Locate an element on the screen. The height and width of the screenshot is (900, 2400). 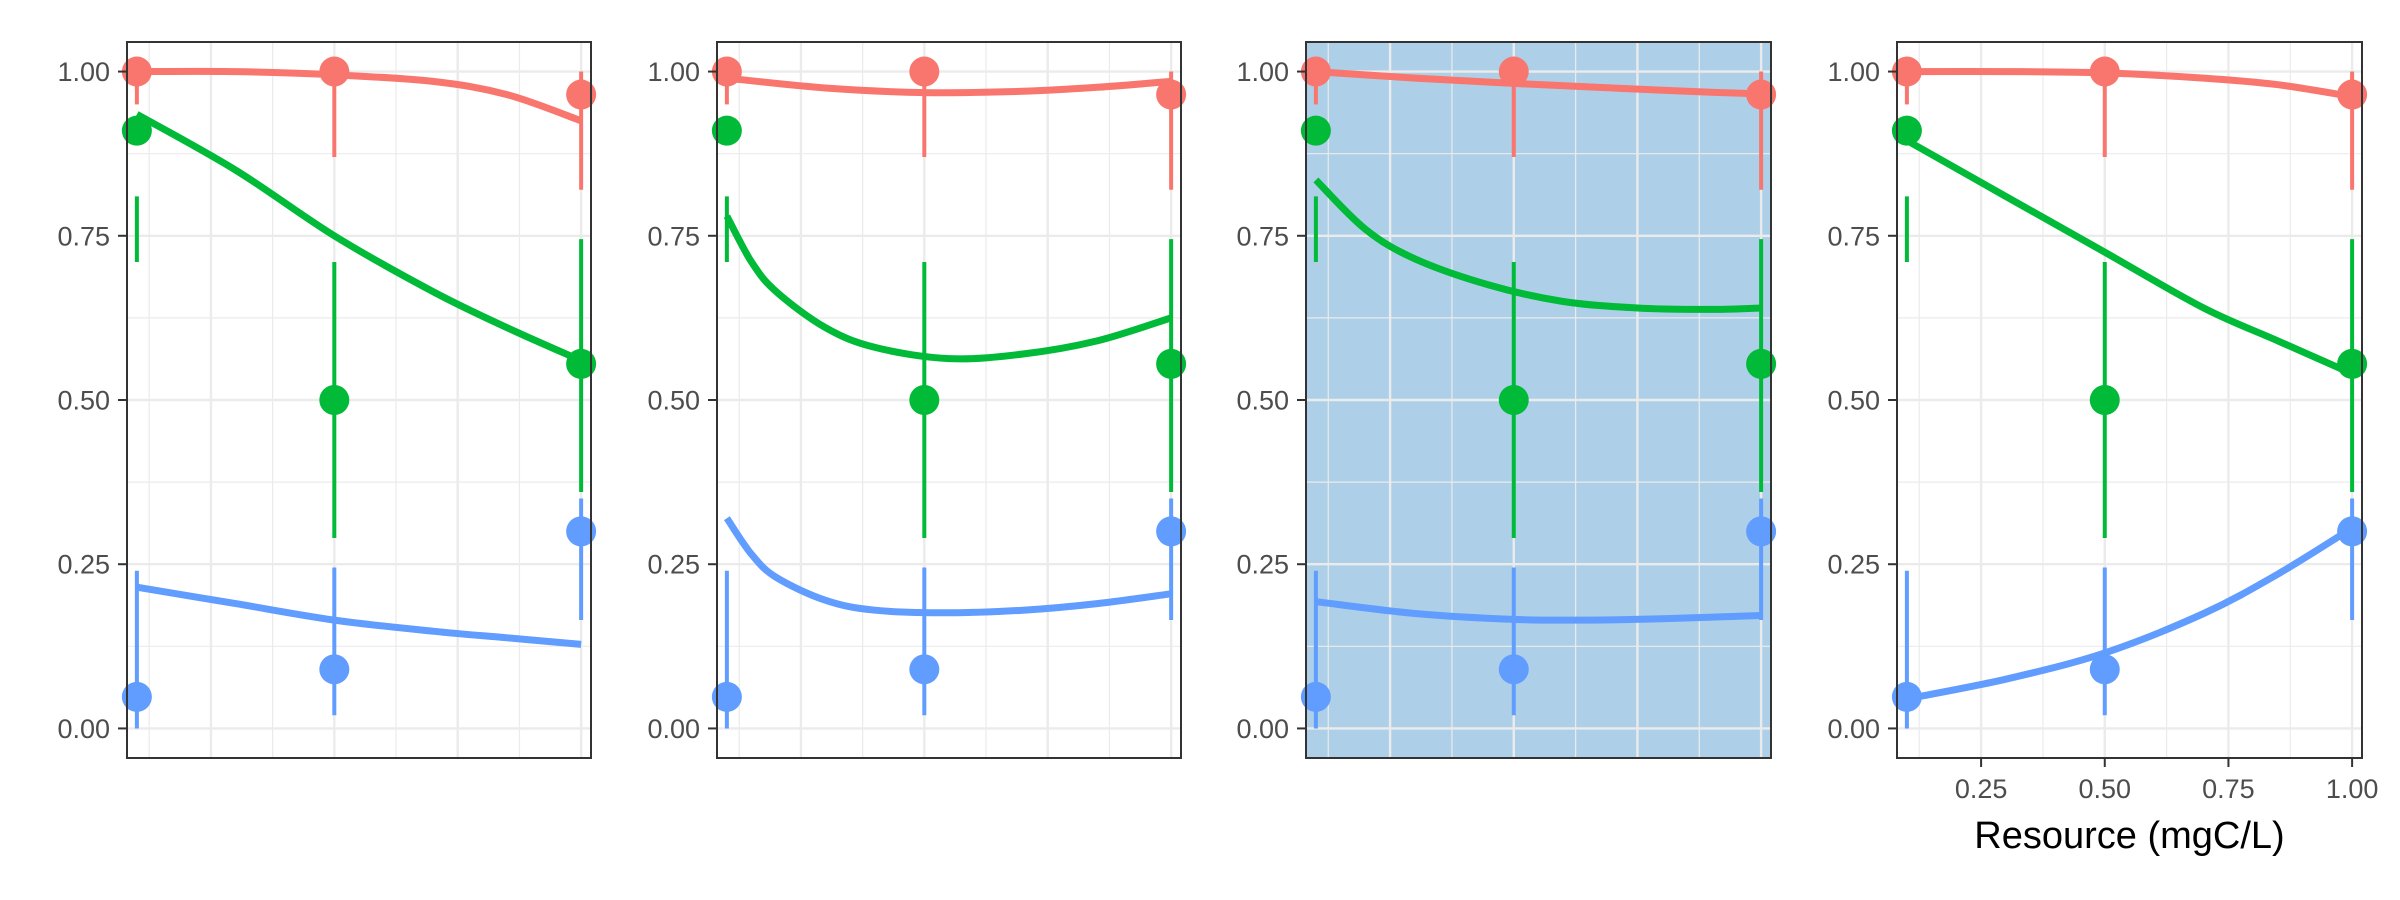
x-tick-label: 0.50 is located at coordinates (2104, 789).